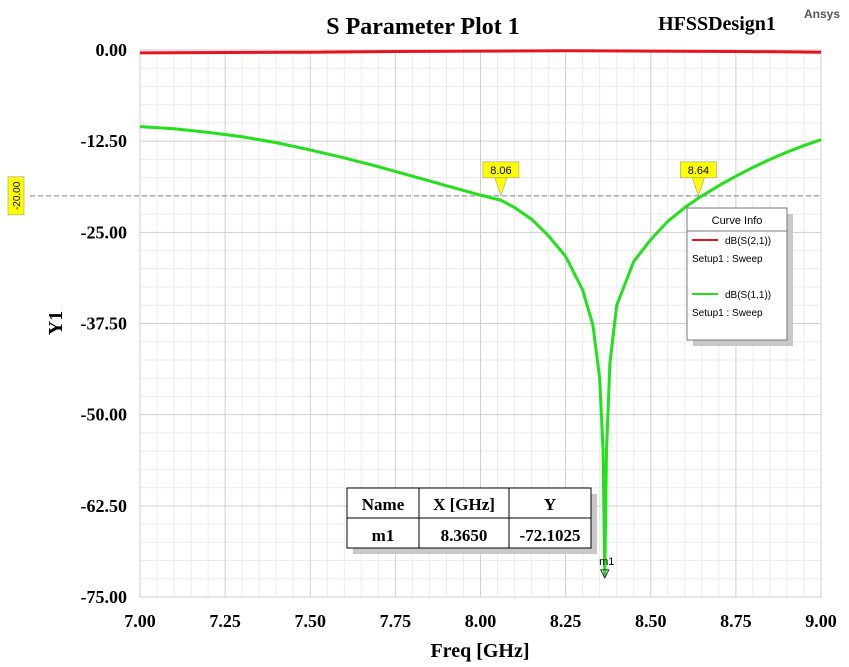 The width and height of the screenshot is (849, 667). Describe the element at coordinates (311, 621) in the screenshot. I see `x-tick-label: 7.50` at that location.